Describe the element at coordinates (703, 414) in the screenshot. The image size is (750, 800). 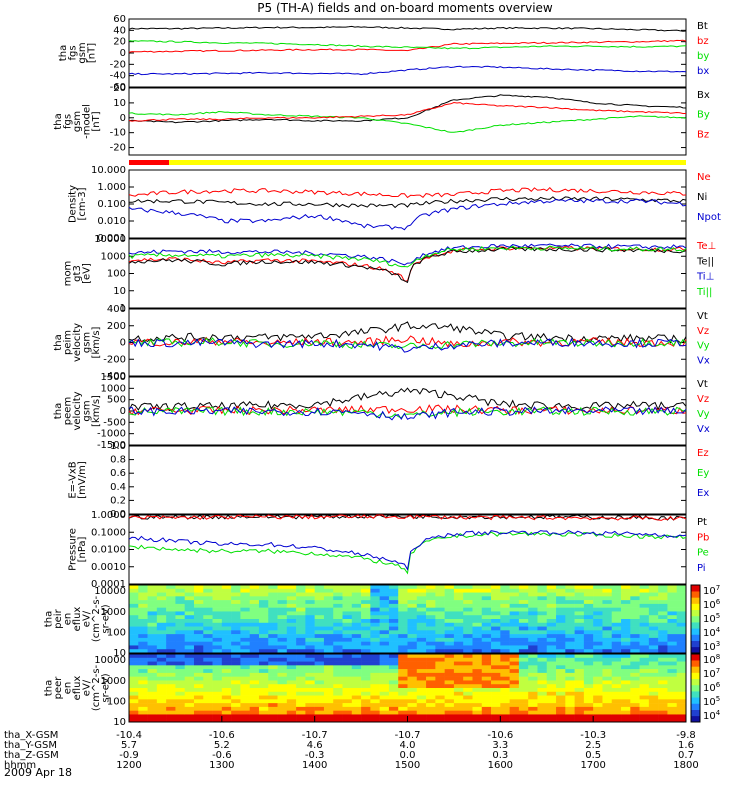
I see `legend-Vy: Vy` at that location.